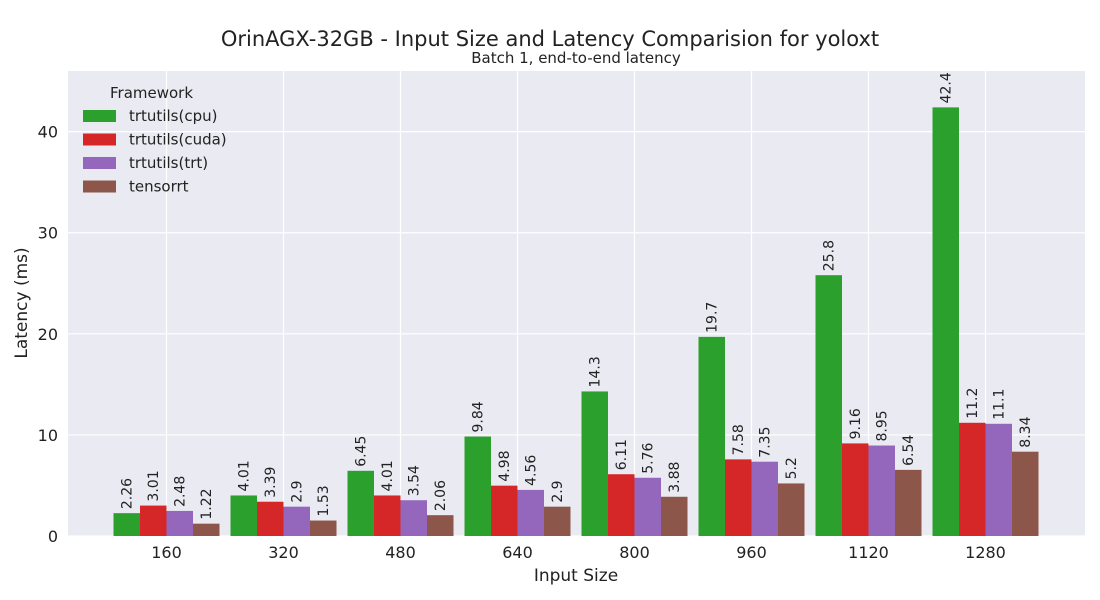 The image size is (1100, 600). I want to click on bar-value-label: 8.34, so click(1026, 431).